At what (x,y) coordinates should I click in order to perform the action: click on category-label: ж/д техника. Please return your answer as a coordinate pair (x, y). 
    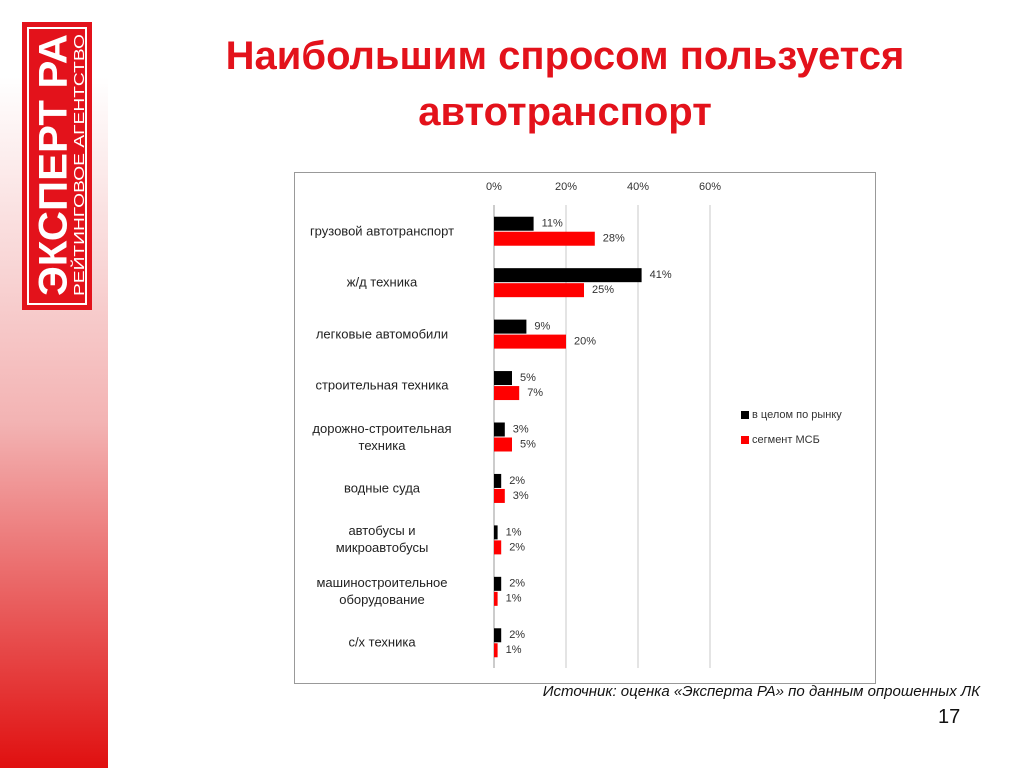
    Looking at the image, I should click on (382, 282).